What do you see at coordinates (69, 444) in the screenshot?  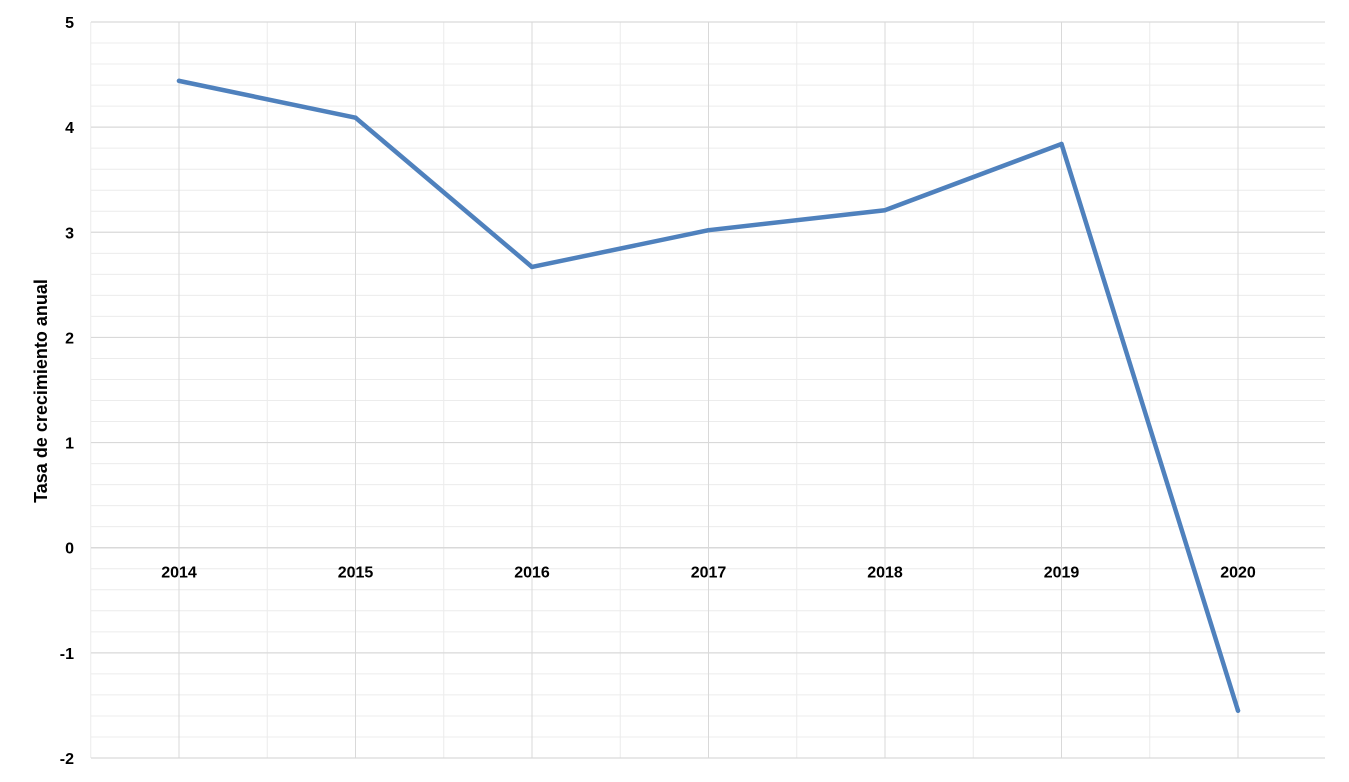 I see `y-tick-label: 1` at bounding box center [69, 444].